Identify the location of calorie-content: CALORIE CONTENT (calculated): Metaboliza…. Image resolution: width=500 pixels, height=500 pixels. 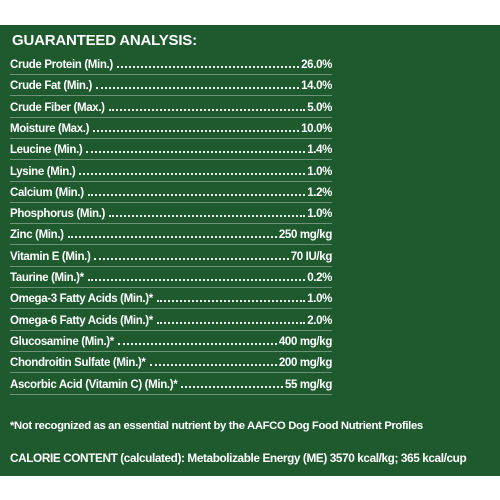
(238, 458).